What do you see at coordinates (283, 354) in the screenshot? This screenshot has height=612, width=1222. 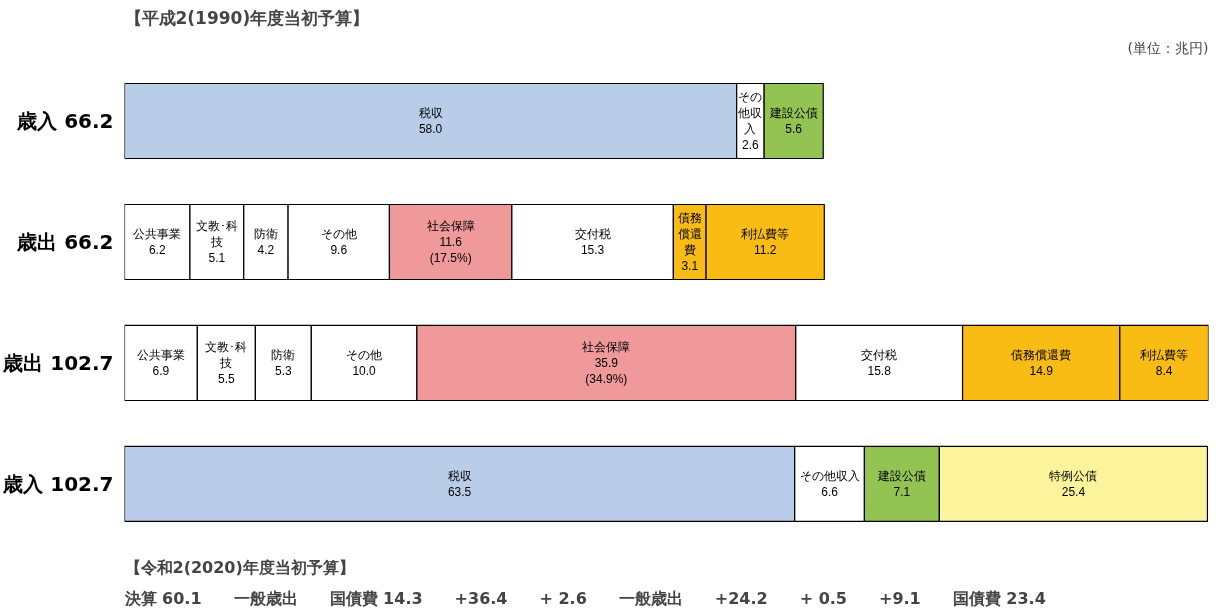 I see `text: 防衛` at bounding box center [283, 354].